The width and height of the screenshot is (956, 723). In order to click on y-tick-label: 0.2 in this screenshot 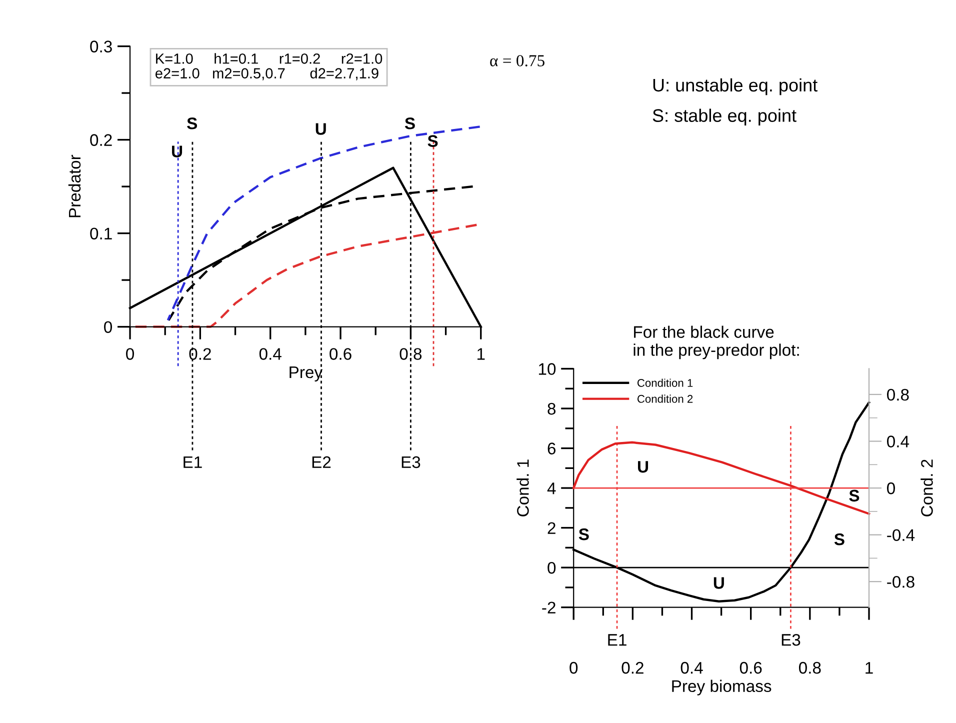, I will do `click(101, 140)`.